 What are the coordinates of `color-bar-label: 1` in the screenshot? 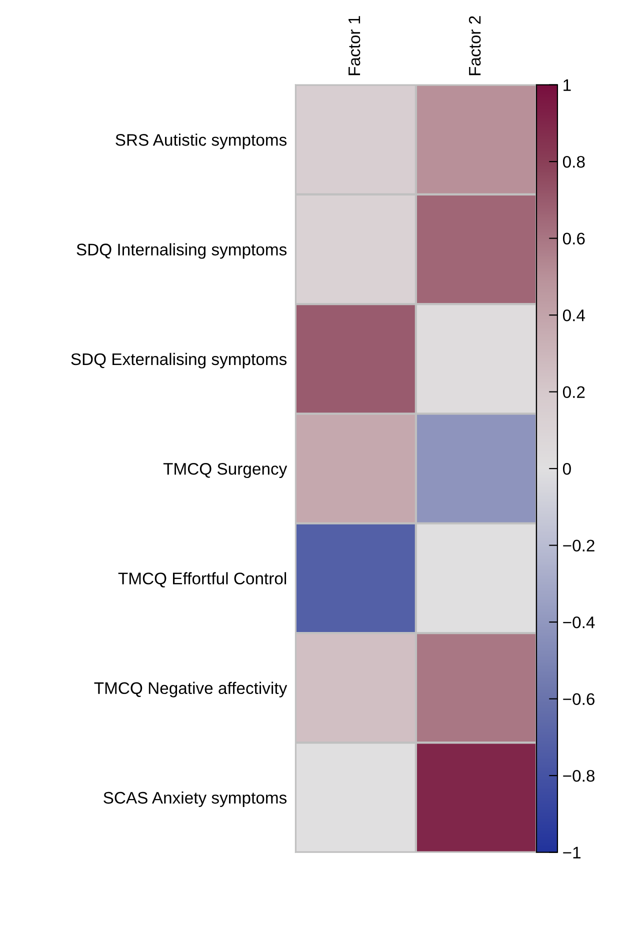 It's located at (567, 85).